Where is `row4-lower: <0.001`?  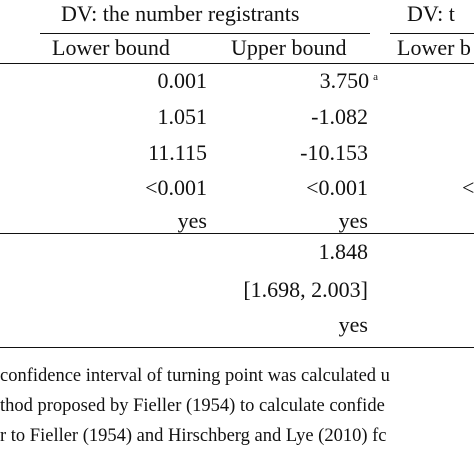
row4-lower: <0.001 is located at coordinates (176, 187).